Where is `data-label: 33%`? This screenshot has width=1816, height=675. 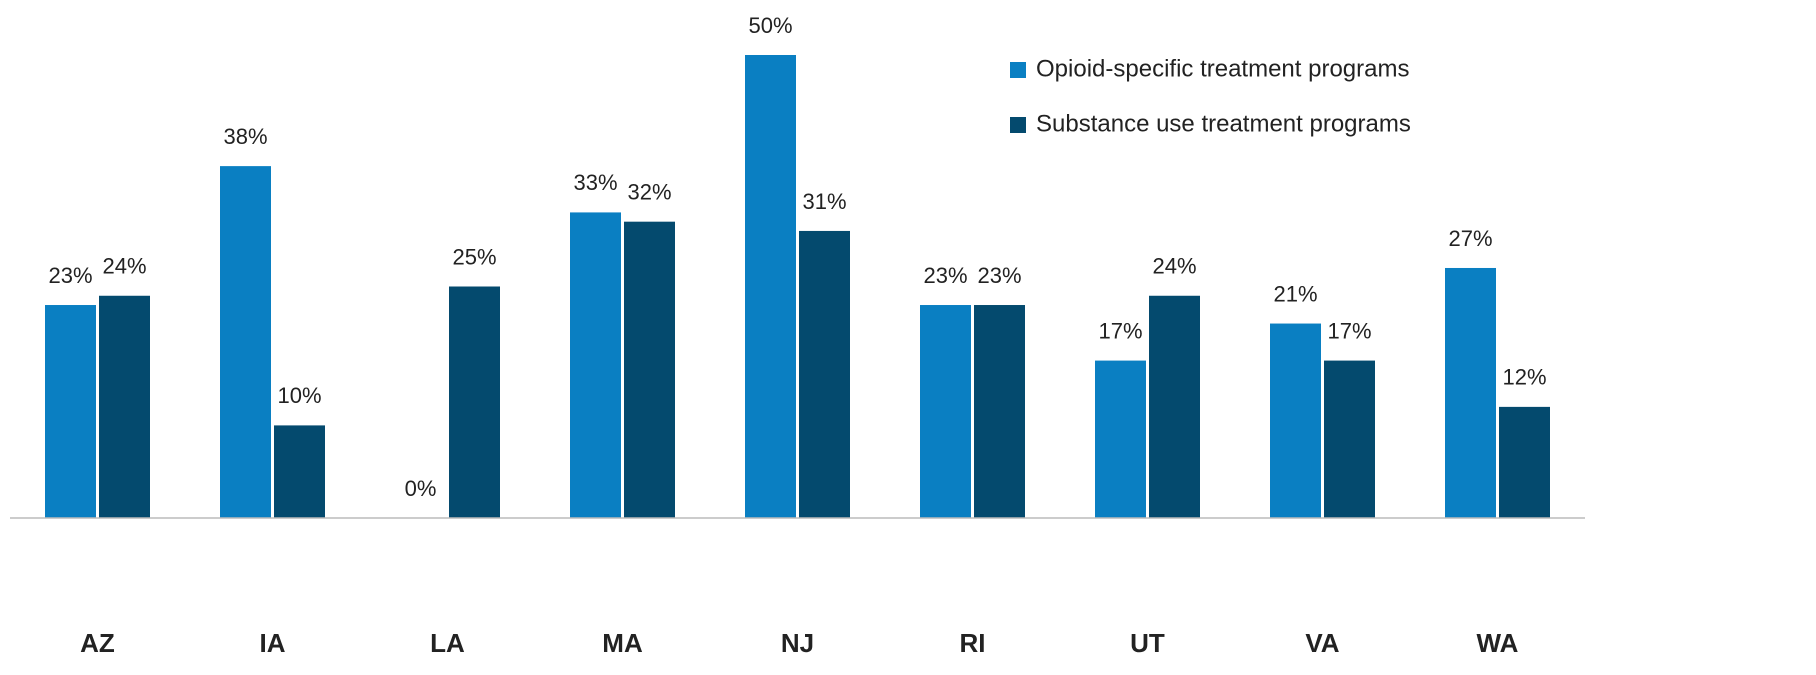
data-label: 33% is located at coordinates (595, 182).